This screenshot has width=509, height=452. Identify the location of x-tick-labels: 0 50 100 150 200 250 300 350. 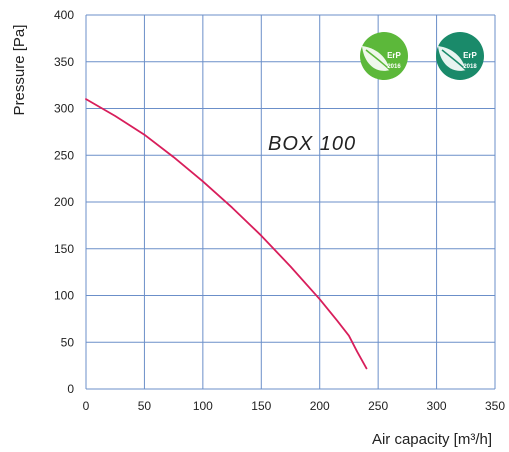
(294, 406).